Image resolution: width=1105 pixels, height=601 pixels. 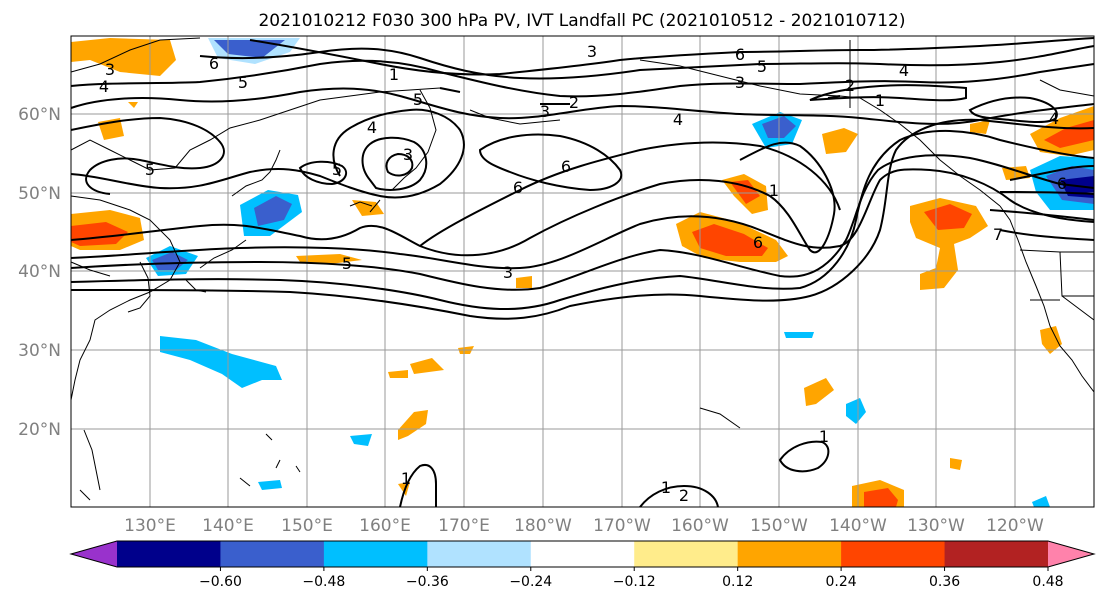 I want to click on lon-label: 130°W, so click(x=936, y=526).